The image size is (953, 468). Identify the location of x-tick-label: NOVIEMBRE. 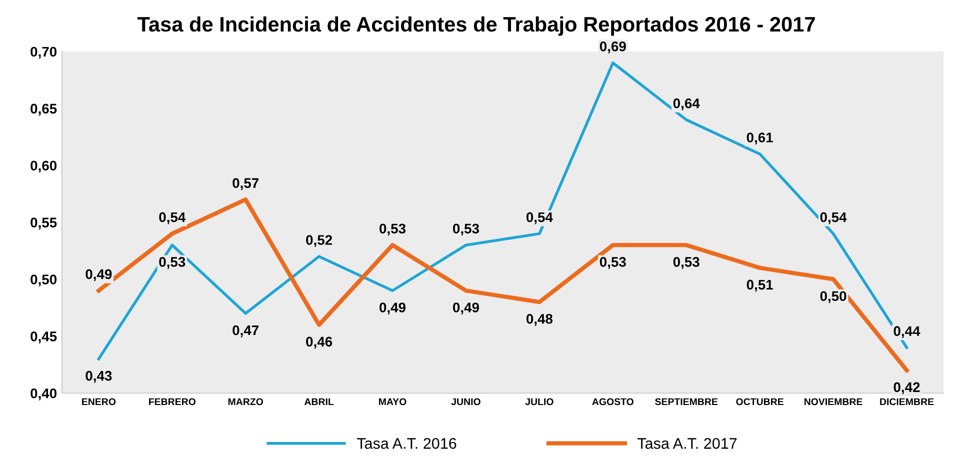
(833, 402).